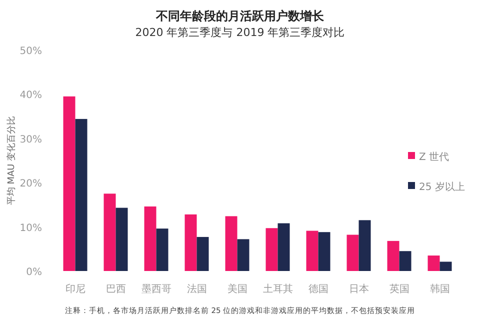 This screenshot has height=320, width=480. What do you see at coordinates (116, 289) in the screenshot?
I see `x-tick-label: 巴西` at bounding box center [116, 289].